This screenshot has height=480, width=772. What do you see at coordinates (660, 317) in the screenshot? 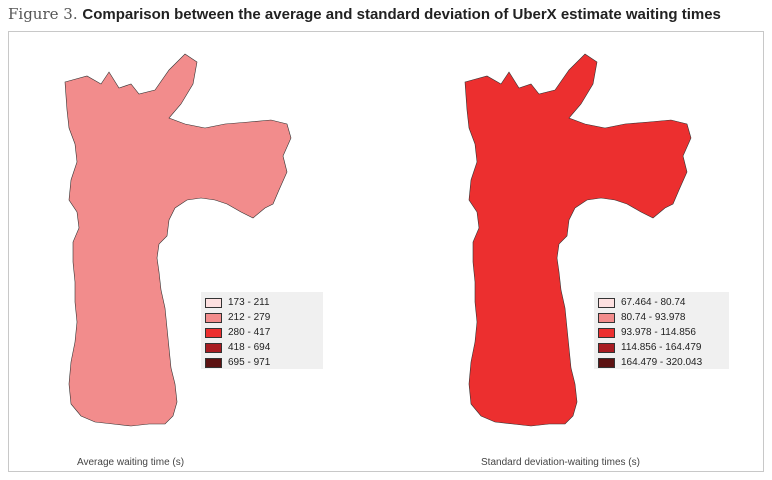
I see `legend-item: 80.74 - 93.978` at bounding box center [660, 317].